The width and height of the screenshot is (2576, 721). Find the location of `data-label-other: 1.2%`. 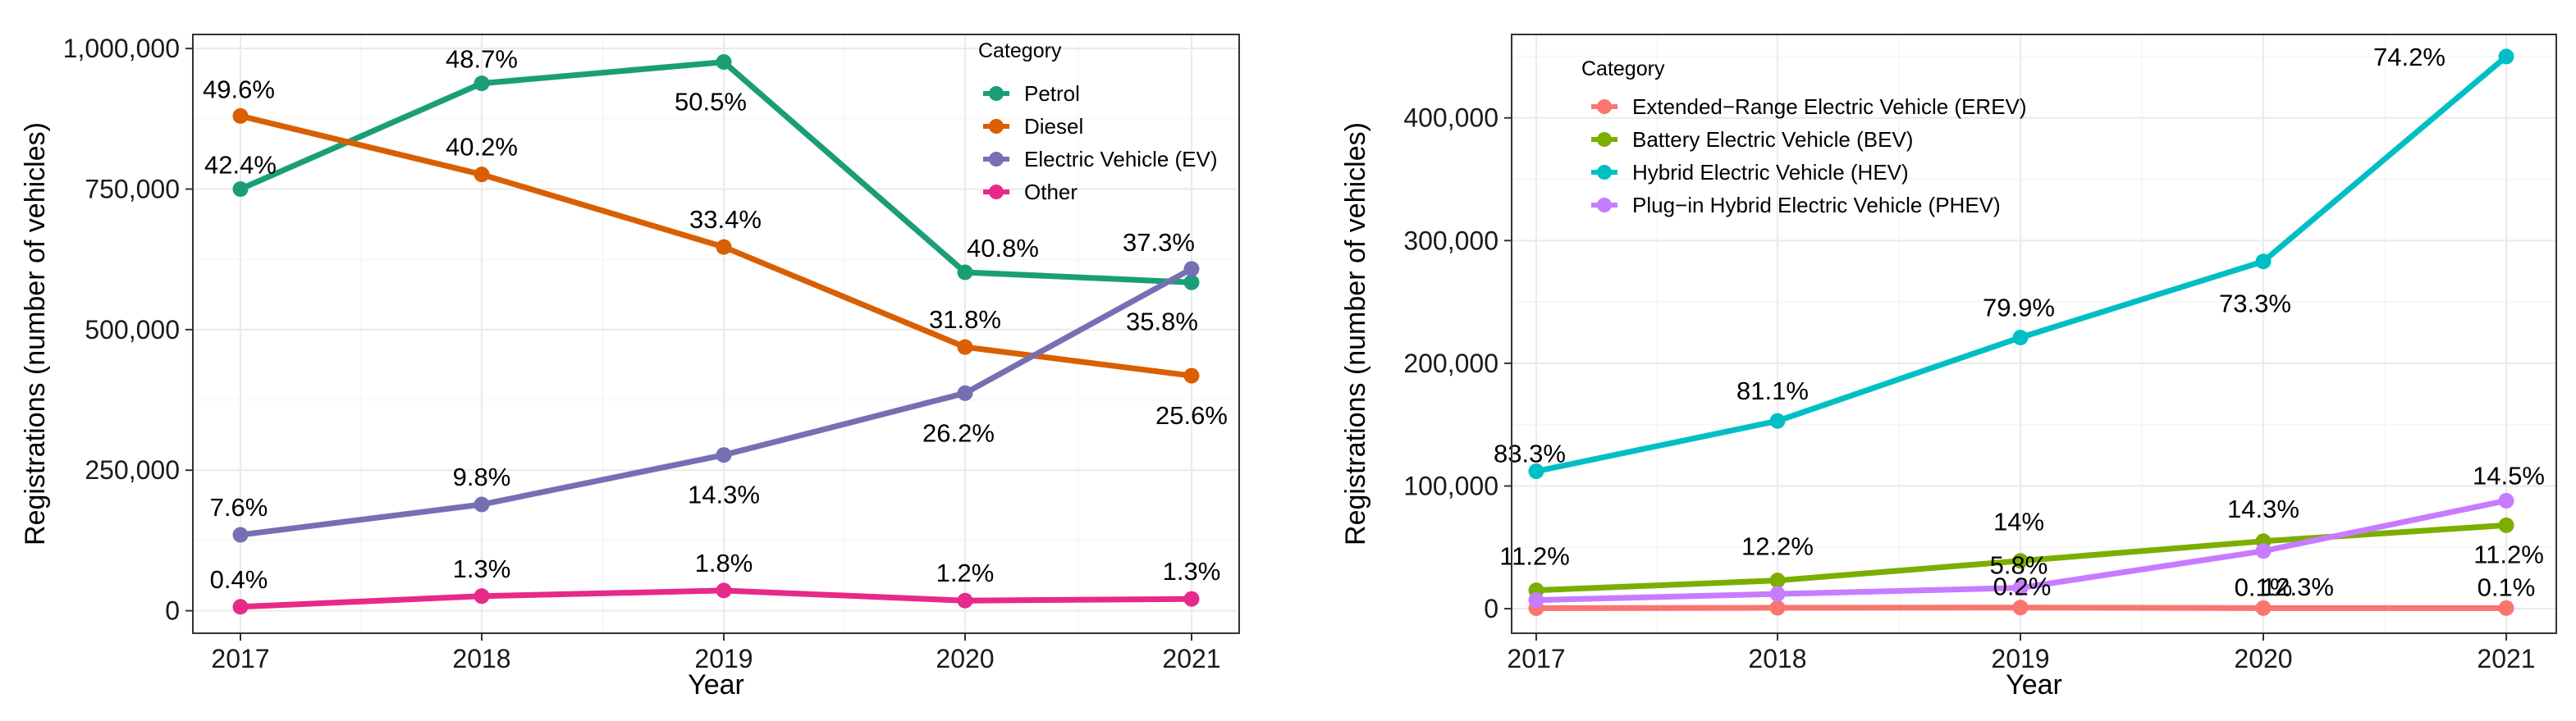

data-label-other: 1.2% is located at coordinates (965, 573).